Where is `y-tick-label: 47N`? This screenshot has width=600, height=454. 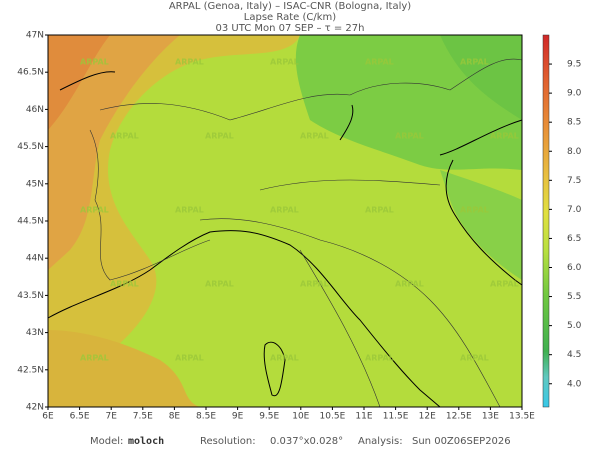 y-tick-label: 47N is located at coordinates (35, 36).